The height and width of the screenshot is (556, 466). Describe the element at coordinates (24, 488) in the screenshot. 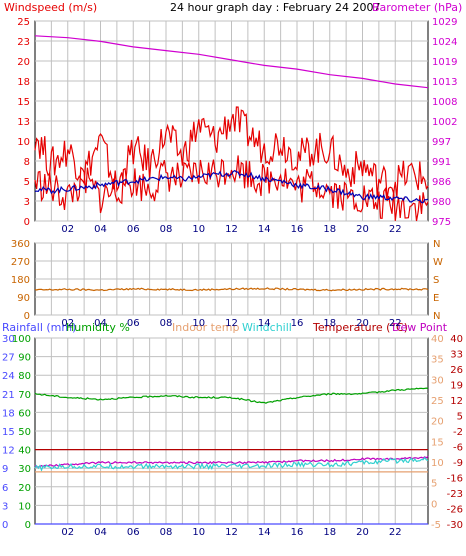

I see `humidity-tick-label: 20` at that location.